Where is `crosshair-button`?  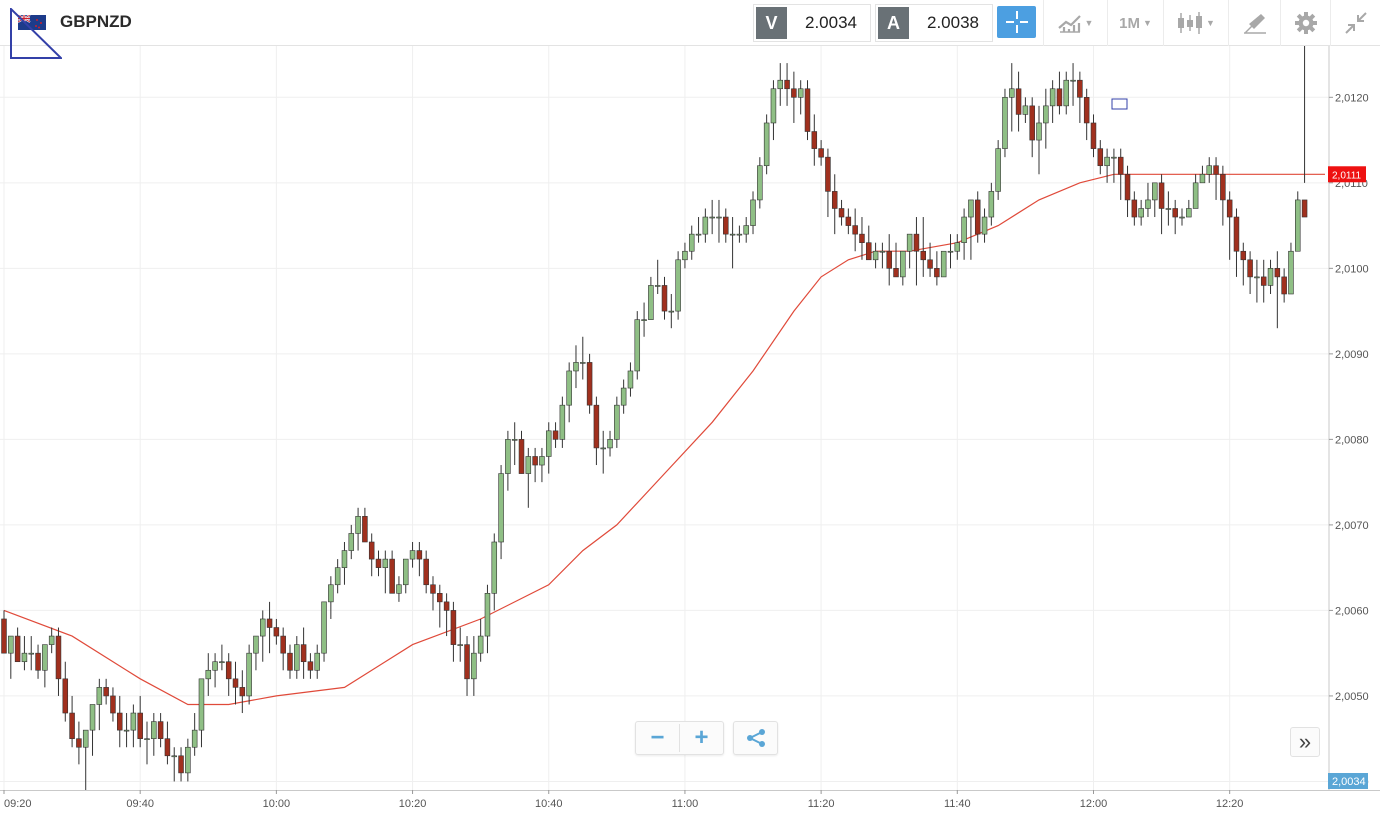
crosshair-button is located at coordinates (1016, 22).